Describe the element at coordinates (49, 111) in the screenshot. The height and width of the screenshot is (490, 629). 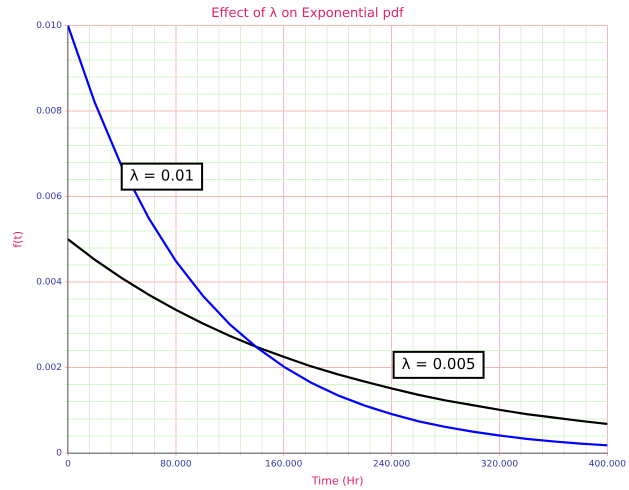
I see `y-tick-label: 0.008` at that location.